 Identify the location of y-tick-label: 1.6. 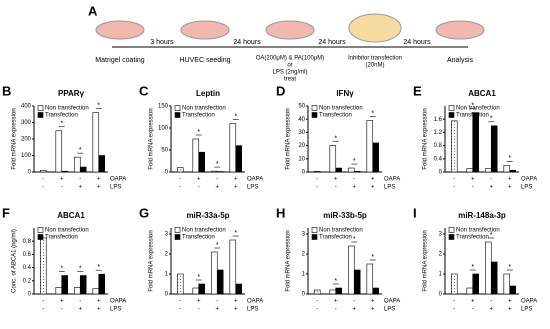
(438, 120).